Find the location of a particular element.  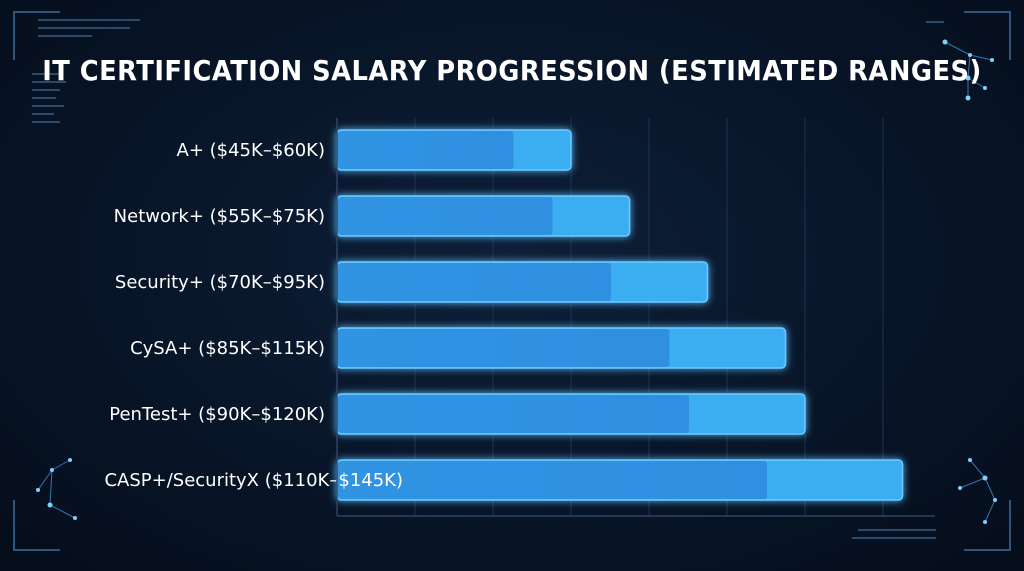

constellation-bottom-left is located at coordinates (56, 489).